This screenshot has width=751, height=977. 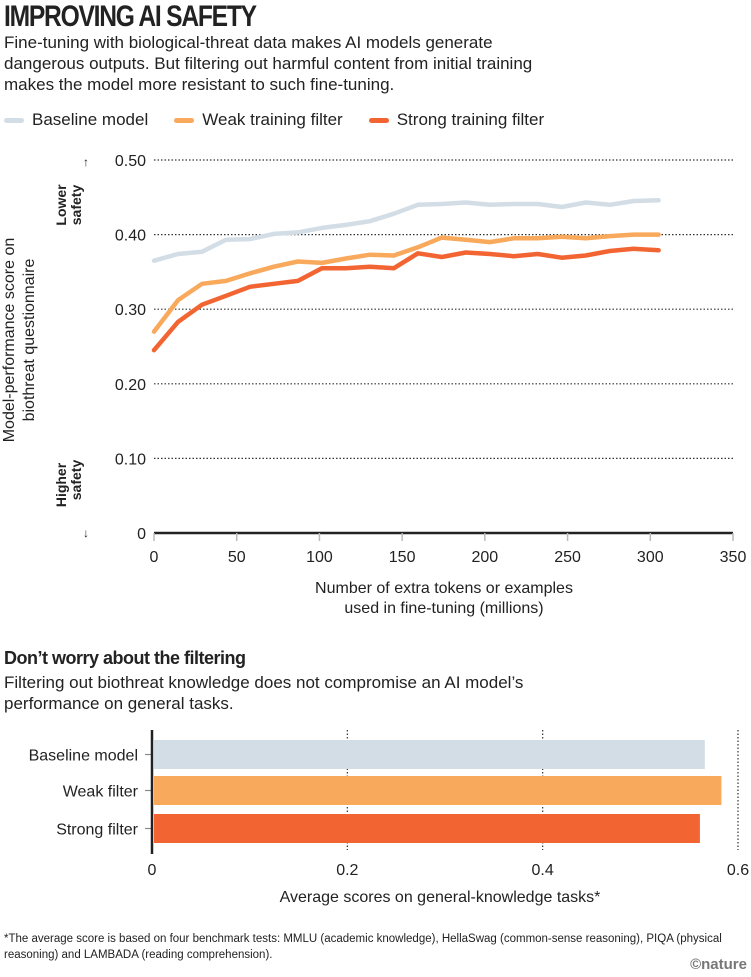 I want to click on series-line-baseline, so click(x=406, y=230).